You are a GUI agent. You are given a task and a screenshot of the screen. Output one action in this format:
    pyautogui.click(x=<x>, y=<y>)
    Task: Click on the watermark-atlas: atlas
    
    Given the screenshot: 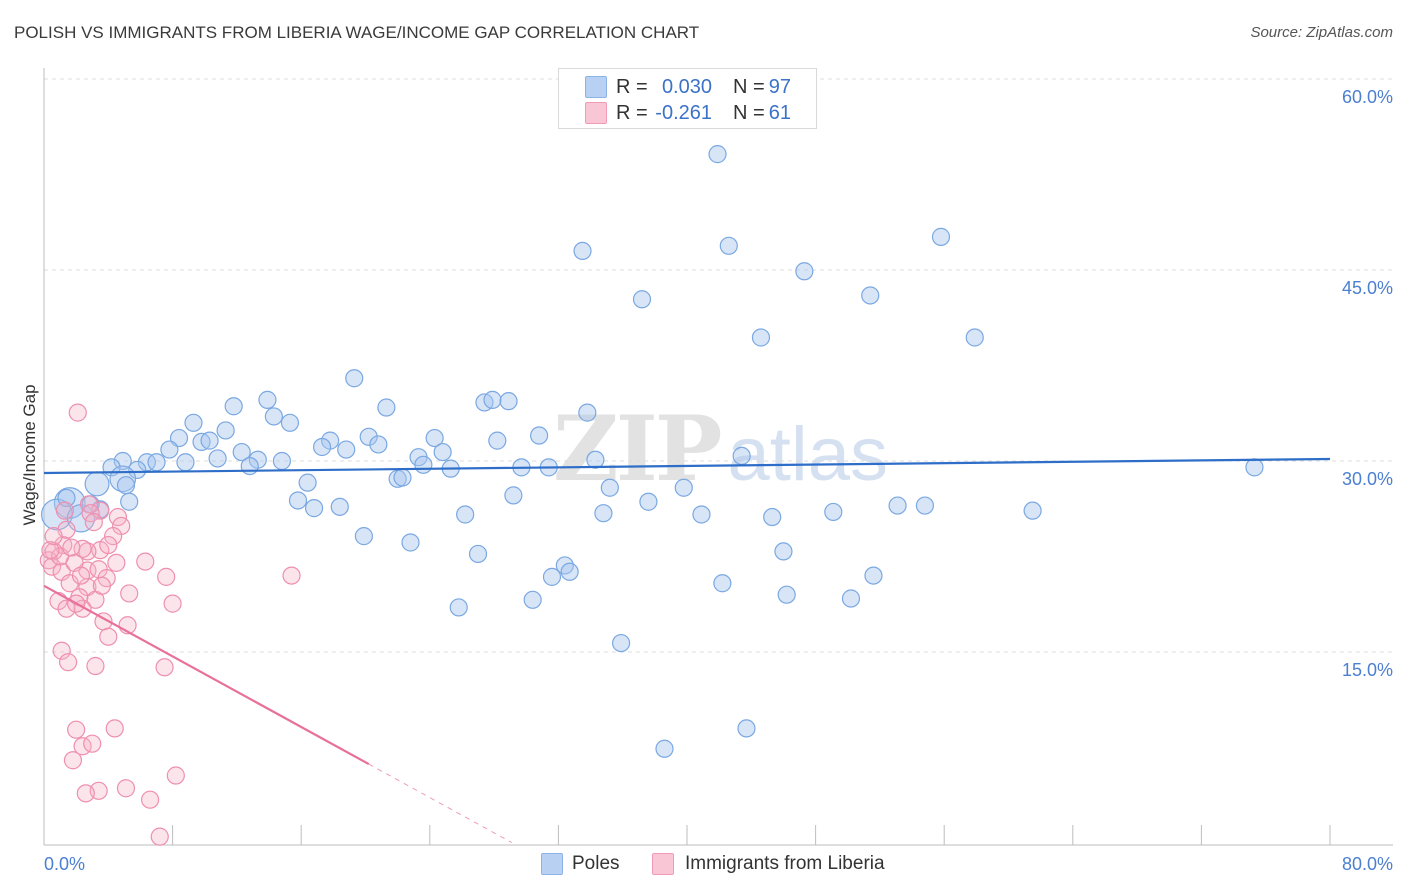 What is the action you would take?
    pyautogui.click(x=808, y=454)
    